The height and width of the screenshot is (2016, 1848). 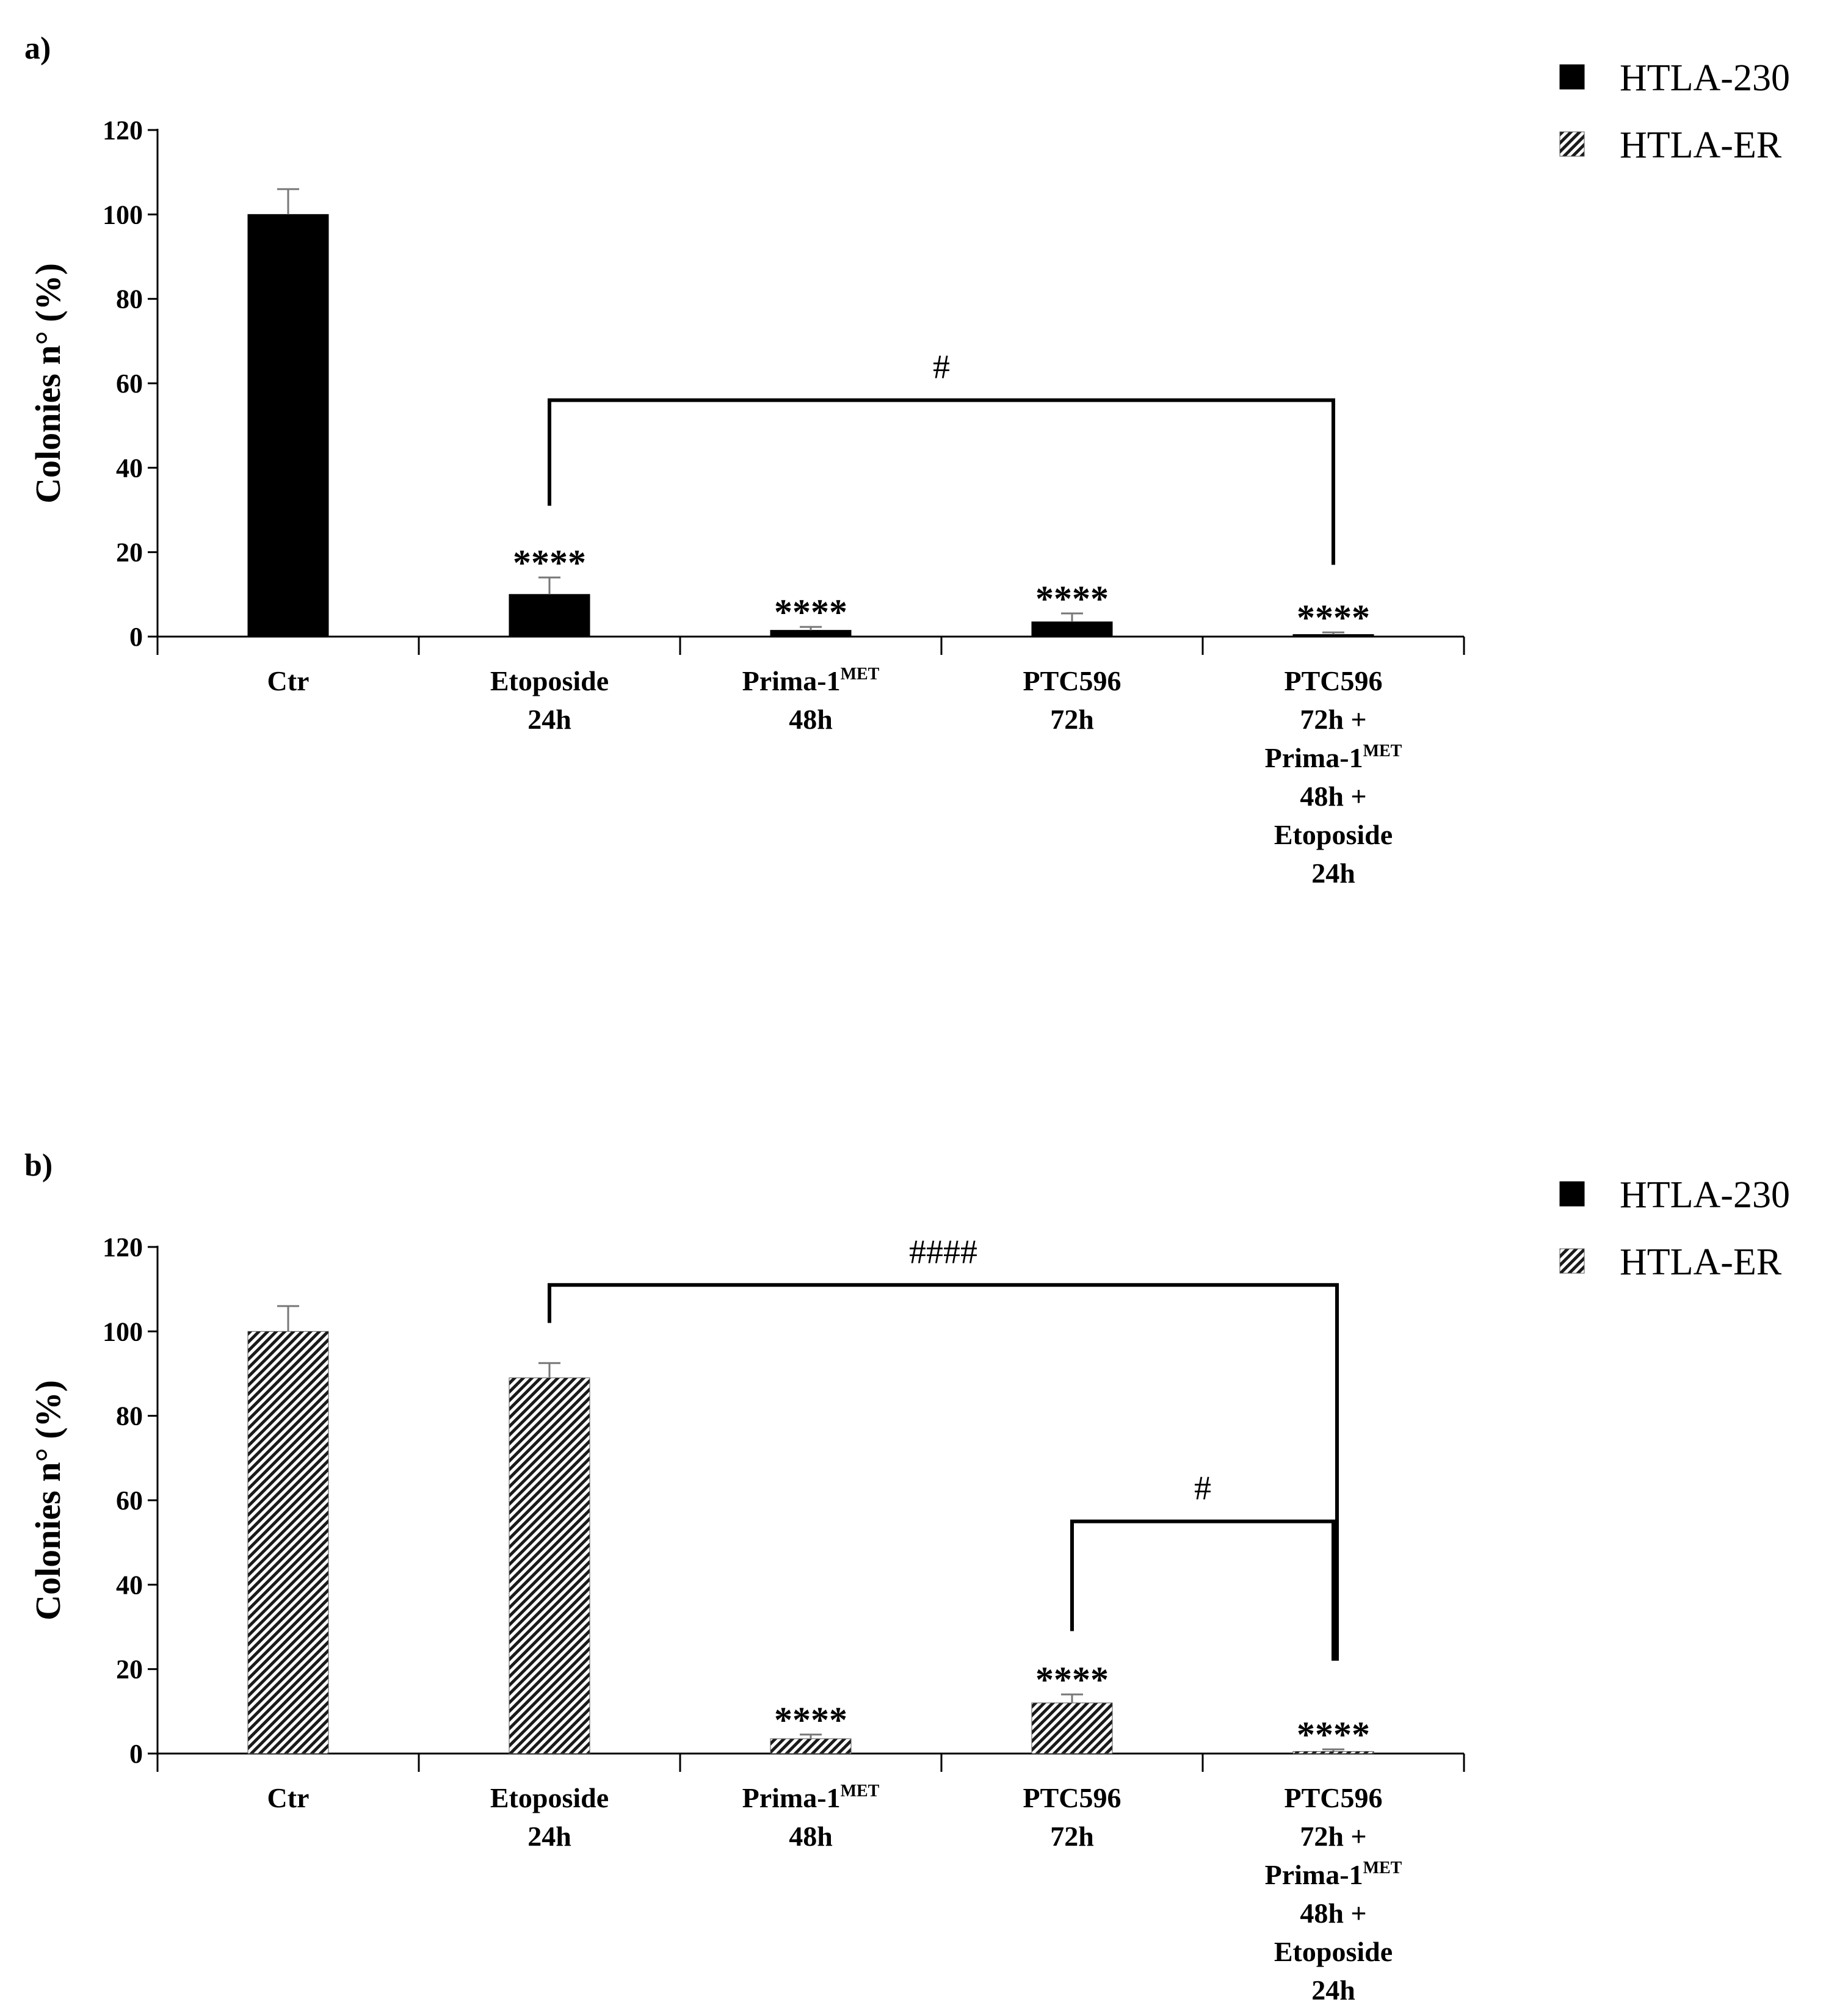 What do you see at coordinates (38, 1165) in the screenshot?
I see `panel-label: b)` at bounding box center [38, 1165].